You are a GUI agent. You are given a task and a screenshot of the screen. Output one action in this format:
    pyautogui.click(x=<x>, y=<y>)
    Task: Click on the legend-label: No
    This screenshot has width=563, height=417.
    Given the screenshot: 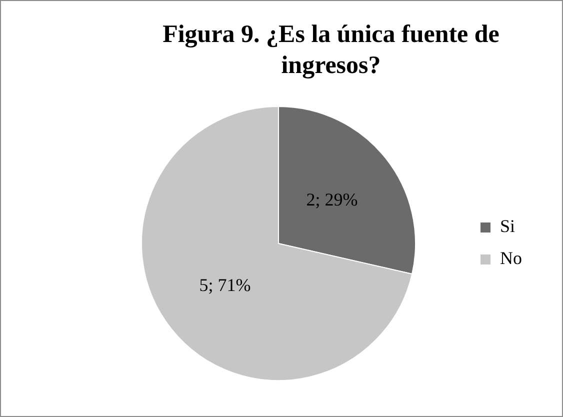 What is the action you would take?
    pyautogui.click(x=511, y=258)
    